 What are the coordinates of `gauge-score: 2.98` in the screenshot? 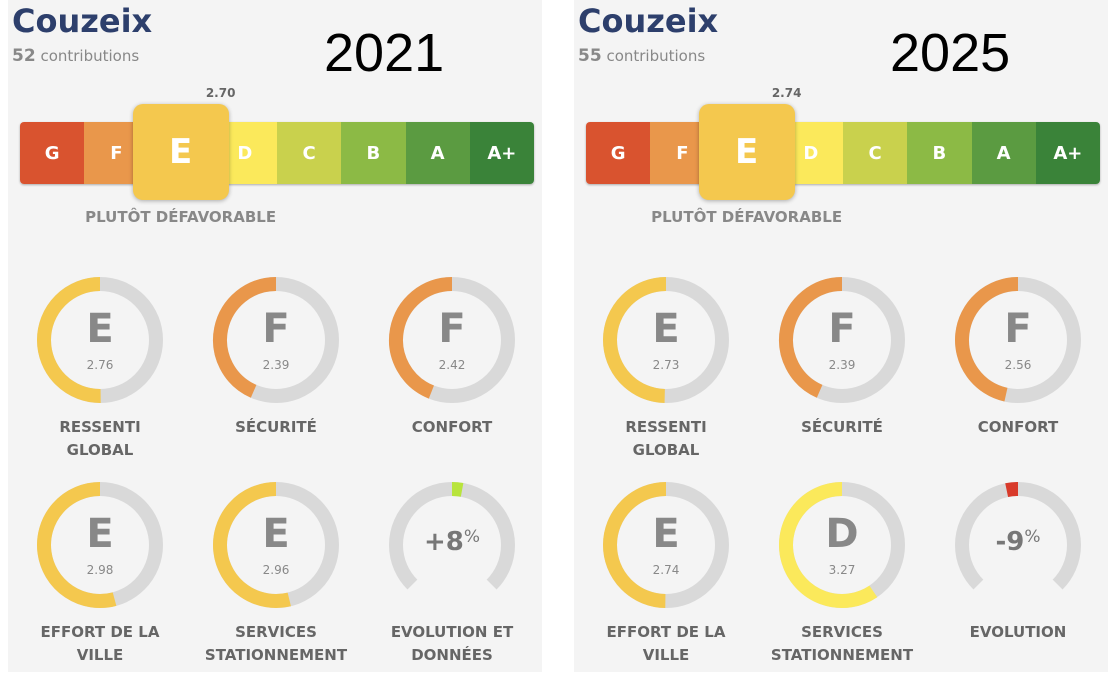 It's located at (100, 570).